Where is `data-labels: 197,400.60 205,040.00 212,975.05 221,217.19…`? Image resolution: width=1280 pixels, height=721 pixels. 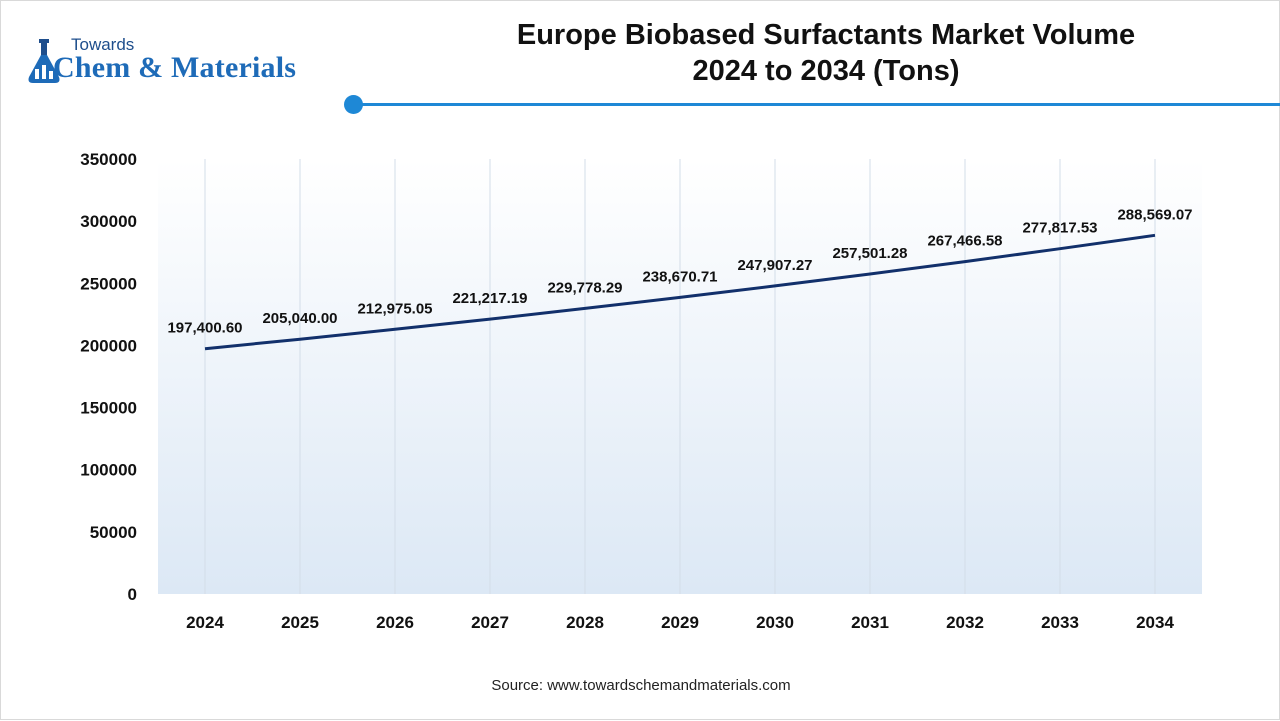
data-labels: 197,400.60 205,040.00 212,975.05 221,217.19… is located at coordinates (679, 271).